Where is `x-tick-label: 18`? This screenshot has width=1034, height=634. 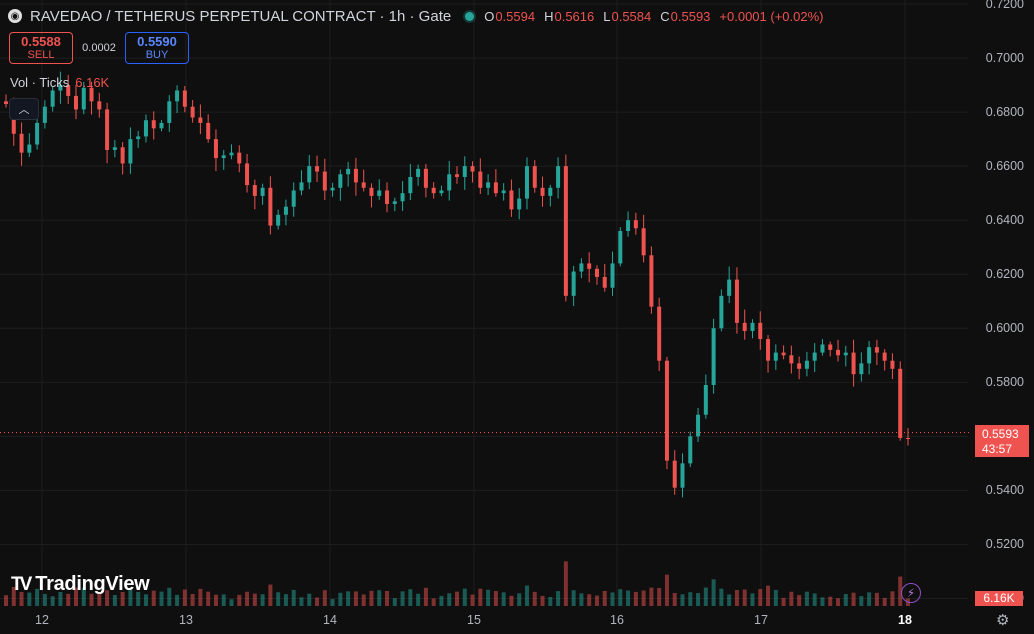 x-tick-label: 18 is located at coordinates (905, 620).